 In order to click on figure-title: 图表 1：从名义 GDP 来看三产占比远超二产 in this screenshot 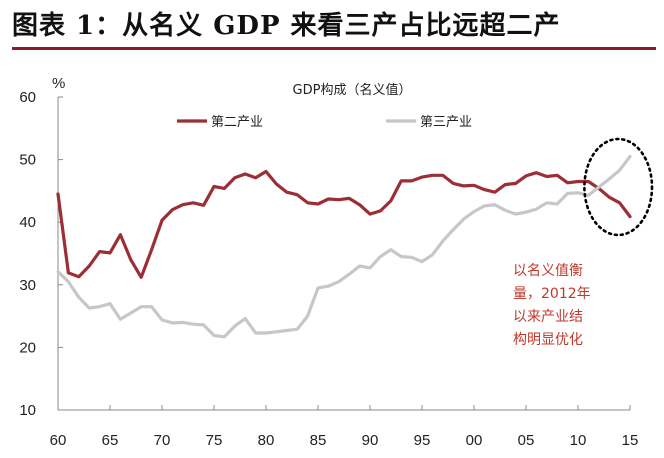, I will do `click(286, 26)`.